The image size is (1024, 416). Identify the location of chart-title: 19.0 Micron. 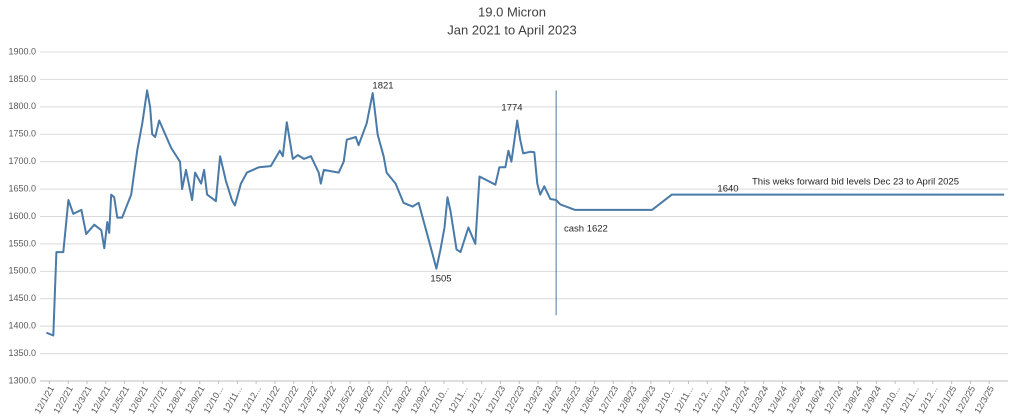
(512, 11).